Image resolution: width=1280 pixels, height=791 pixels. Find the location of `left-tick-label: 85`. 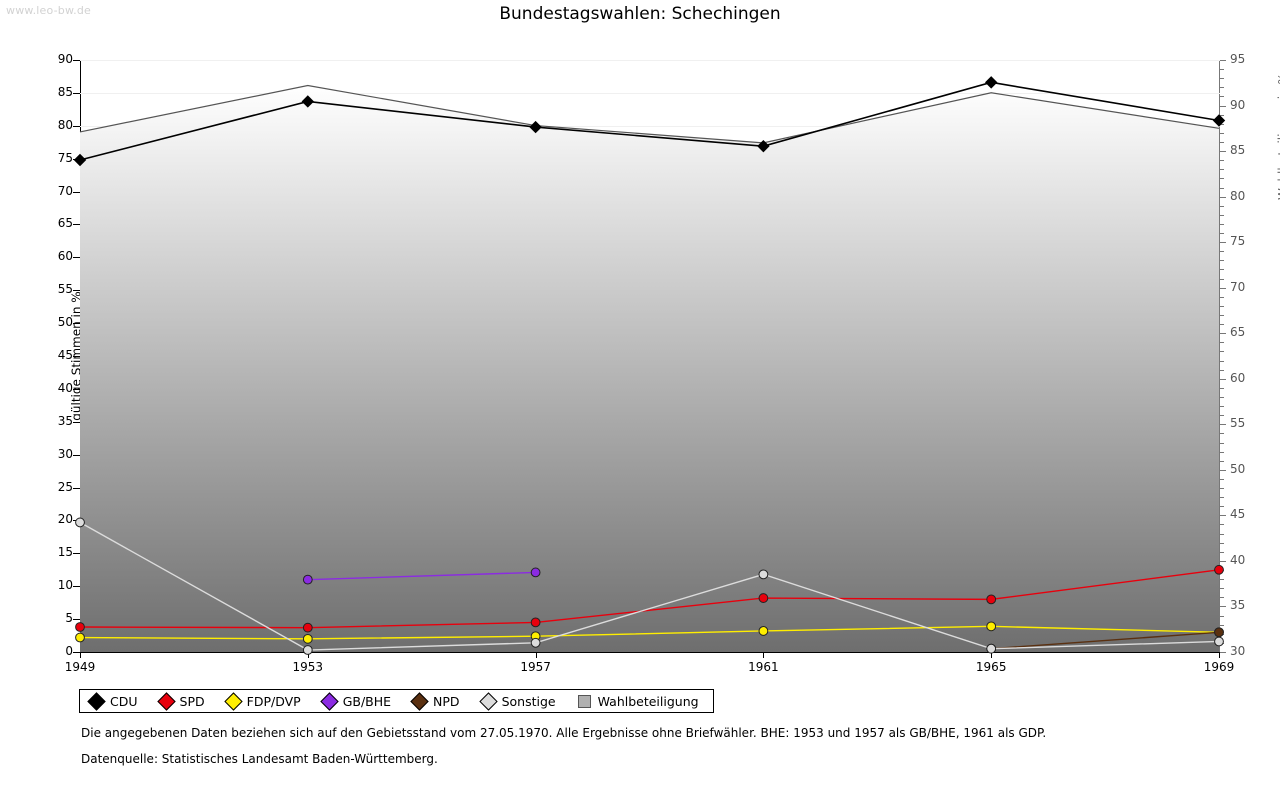

left-tick-label: 85 is located at coordinates (65, 91).